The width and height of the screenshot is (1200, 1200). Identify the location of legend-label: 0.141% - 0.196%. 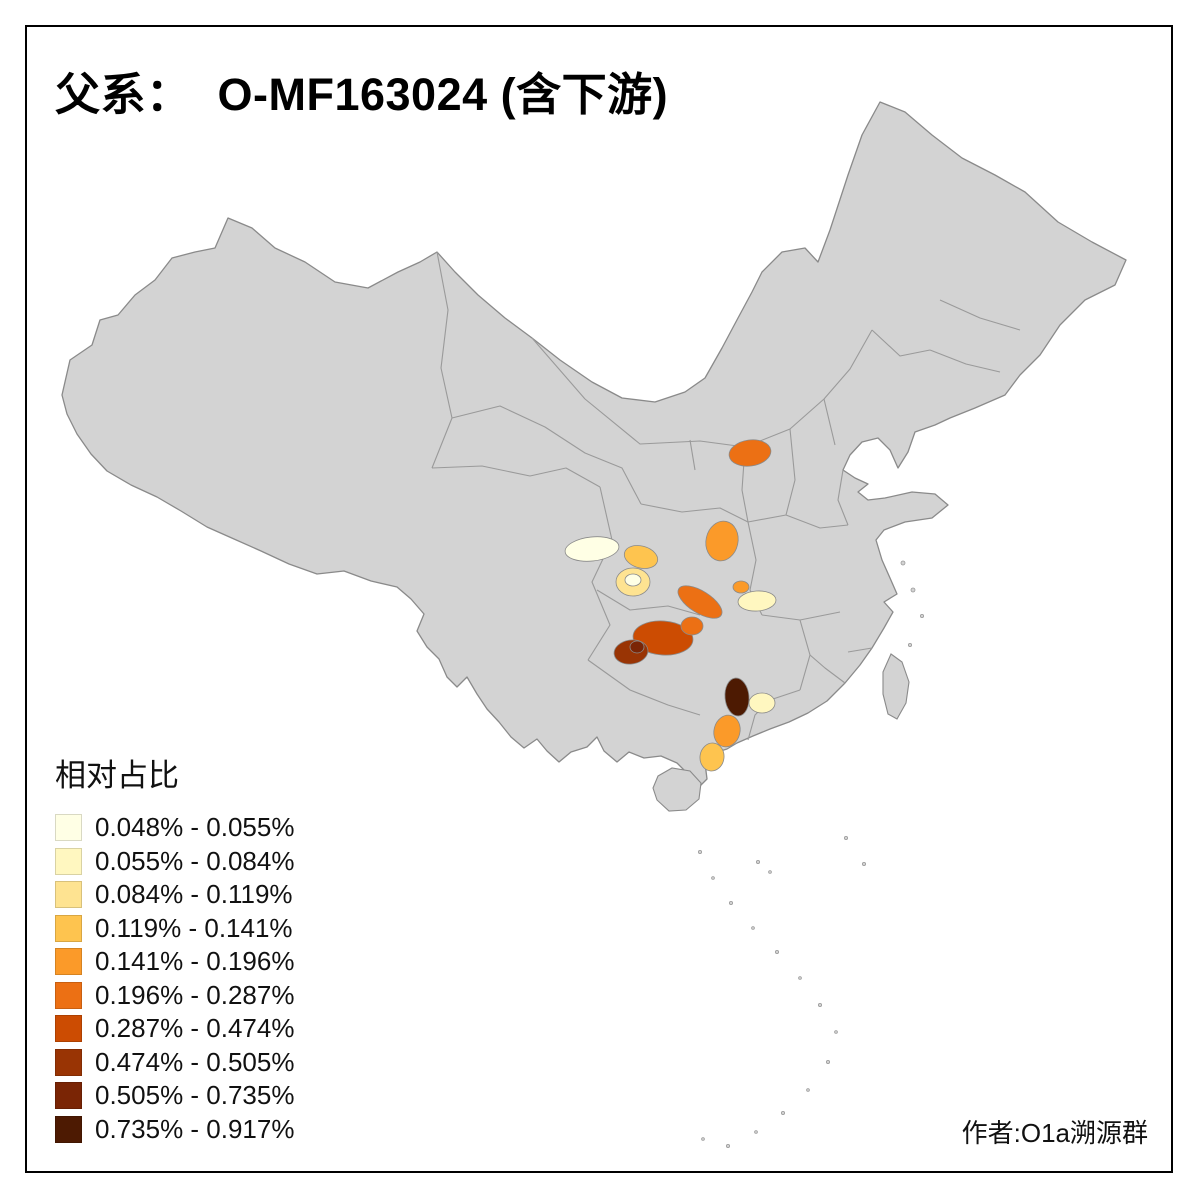
(195, 961).